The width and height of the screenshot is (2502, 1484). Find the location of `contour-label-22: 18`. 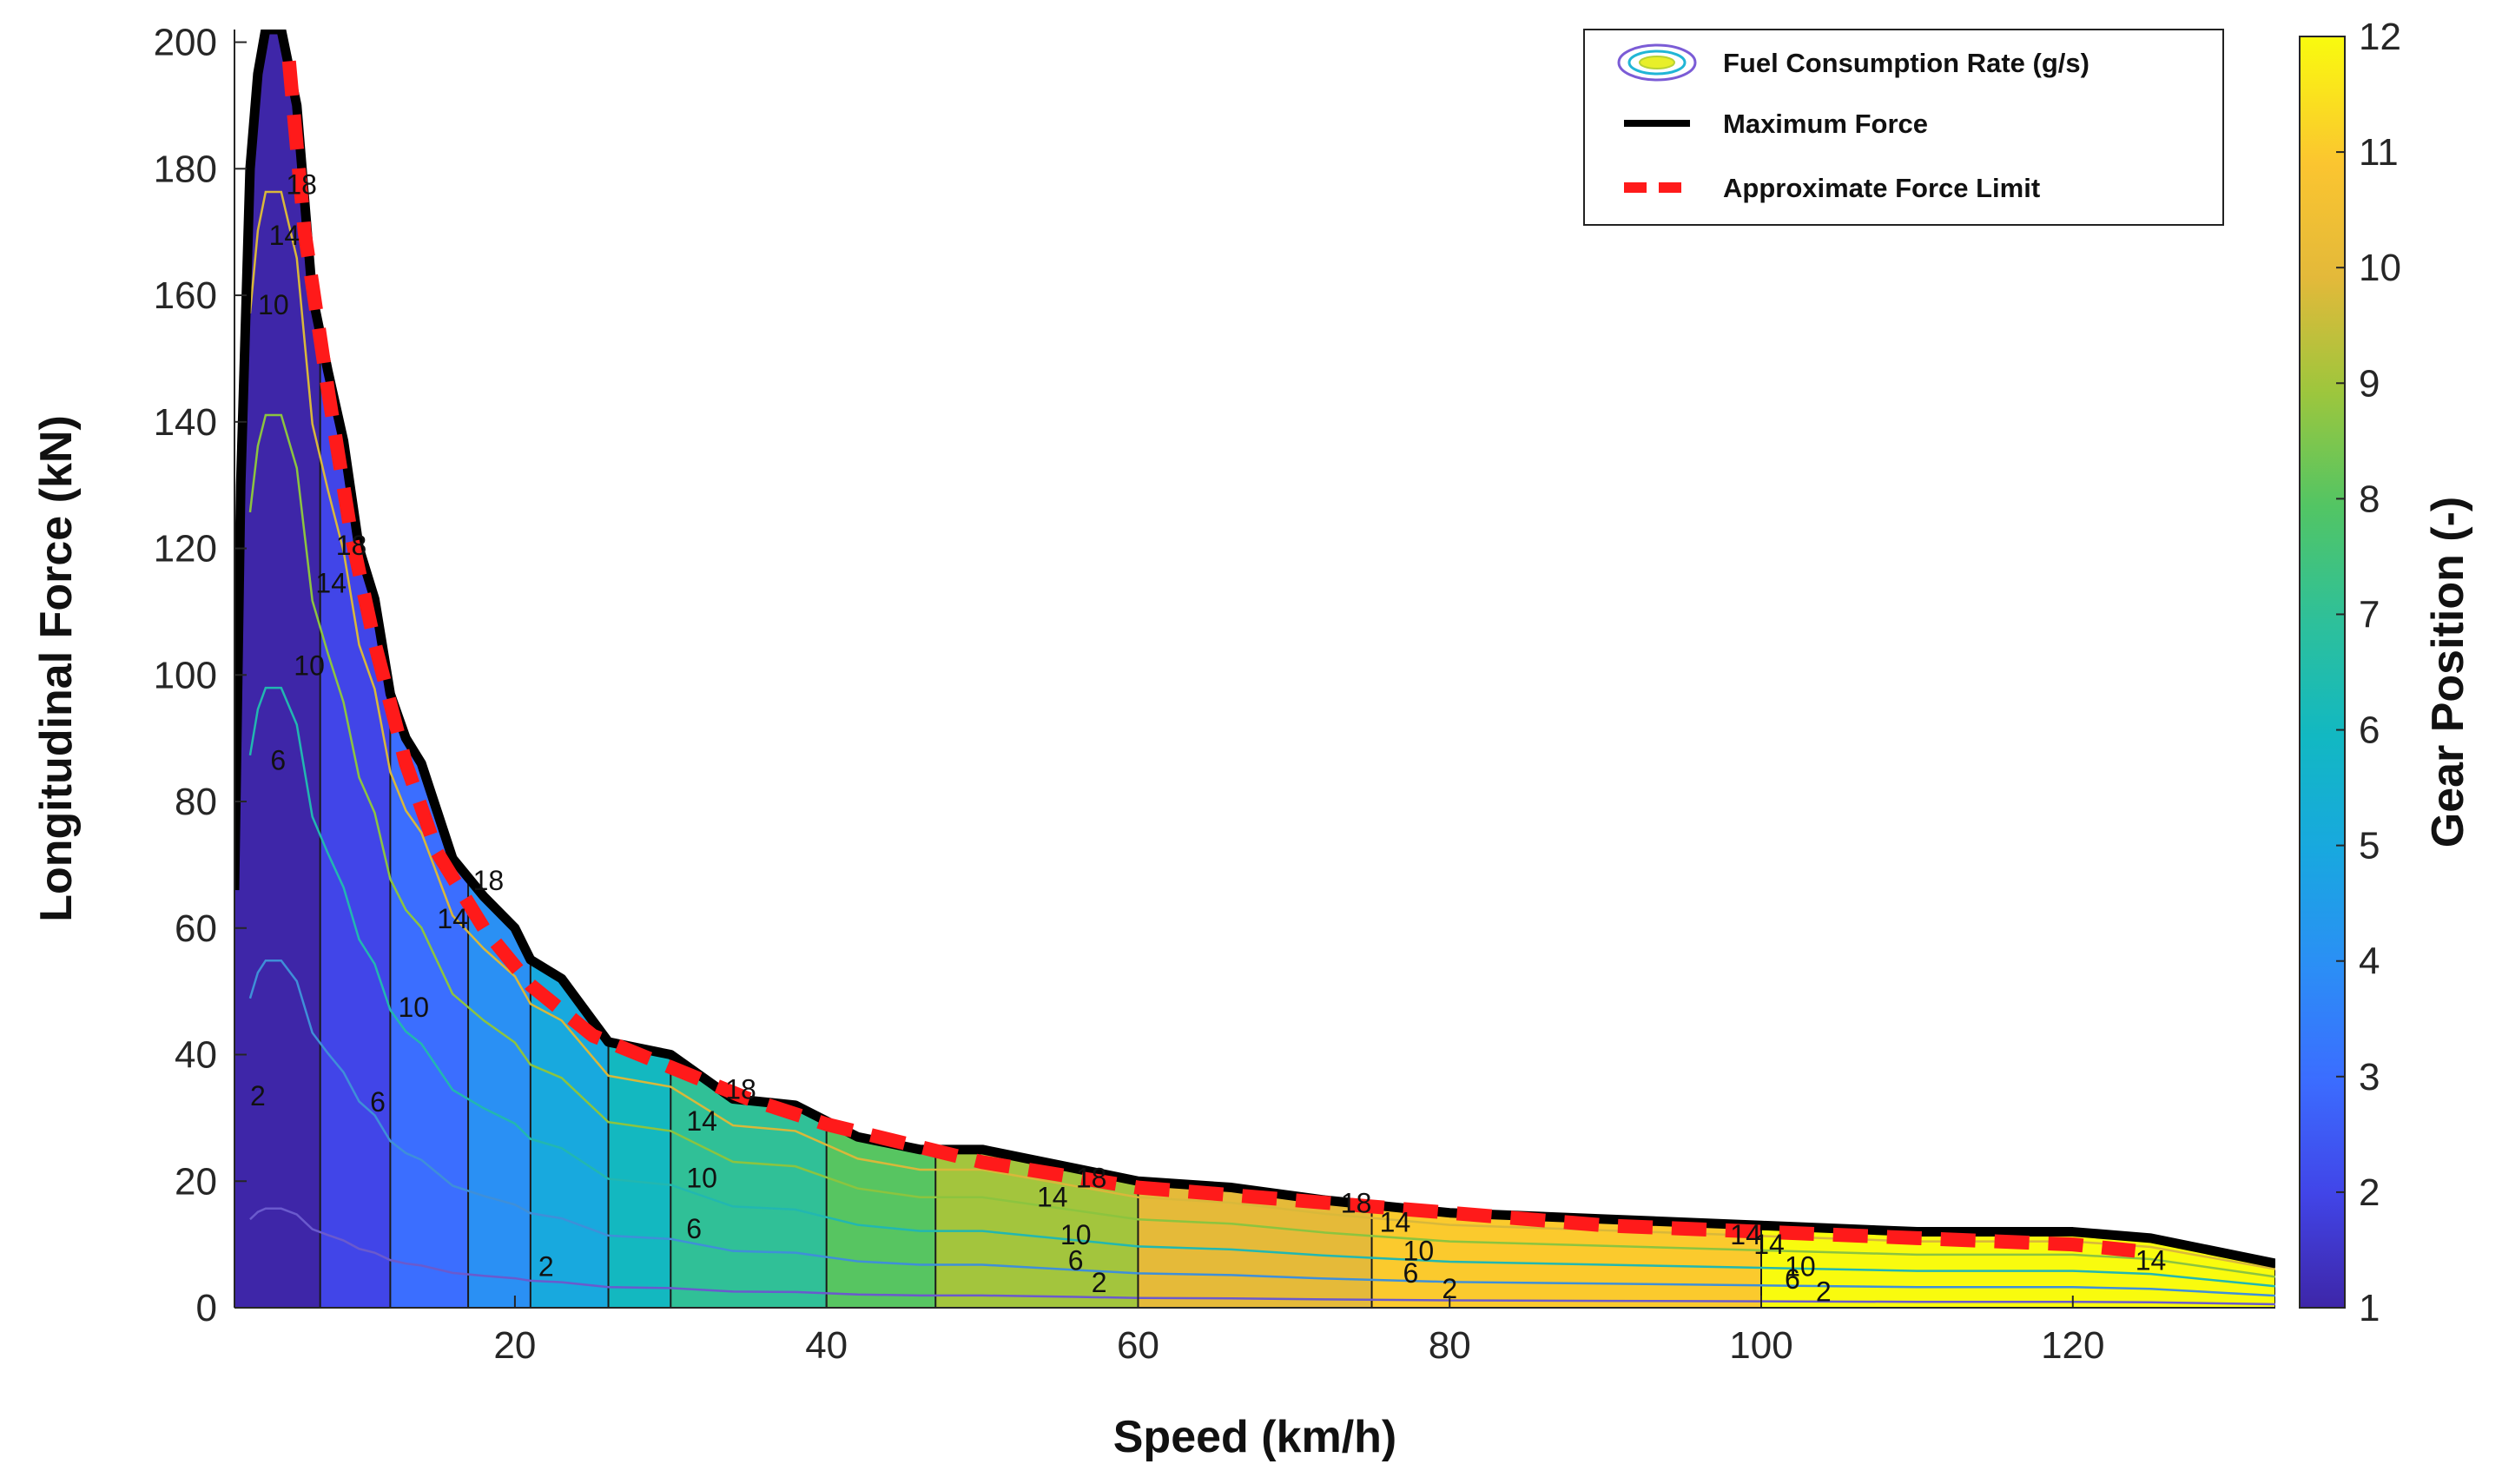

contour-label-22: 18 is located at coordinates (1356, 1203).